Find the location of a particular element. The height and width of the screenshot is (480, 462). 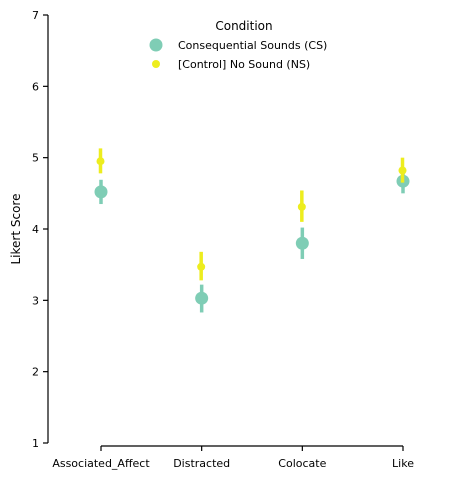

y-tick-label: 5 is located at coordinates (35, 158).